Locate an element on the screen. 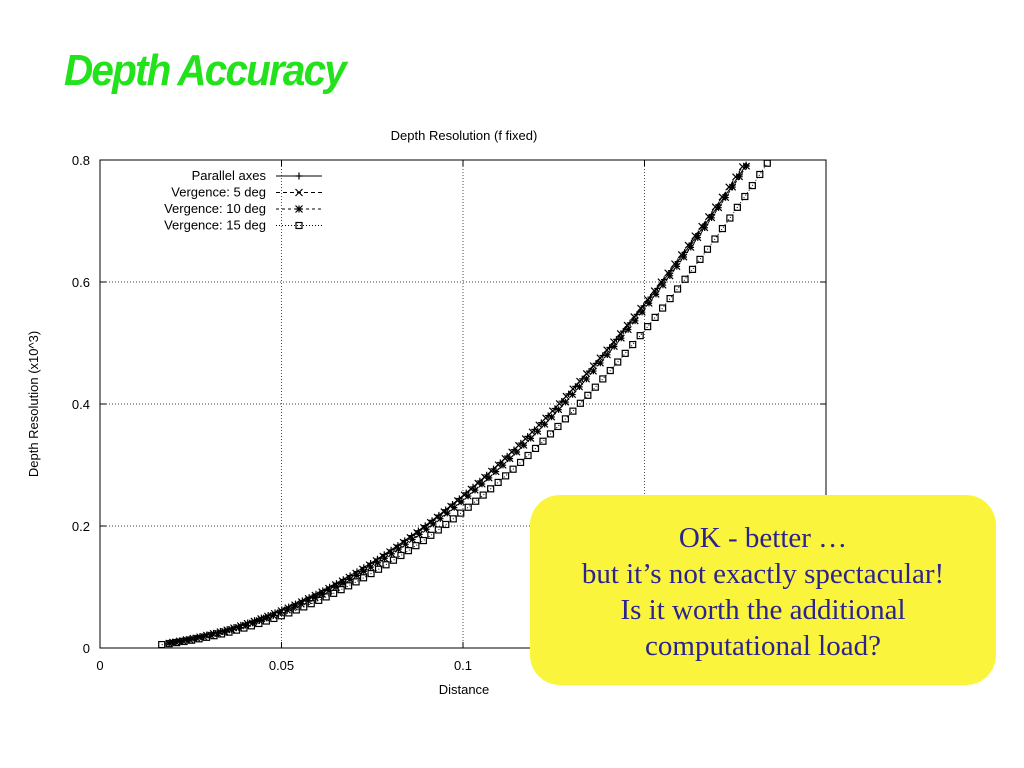 This screenshot has width=1024, height=768. x-tick-label: 0.1 is located at coordinates (463, 665).